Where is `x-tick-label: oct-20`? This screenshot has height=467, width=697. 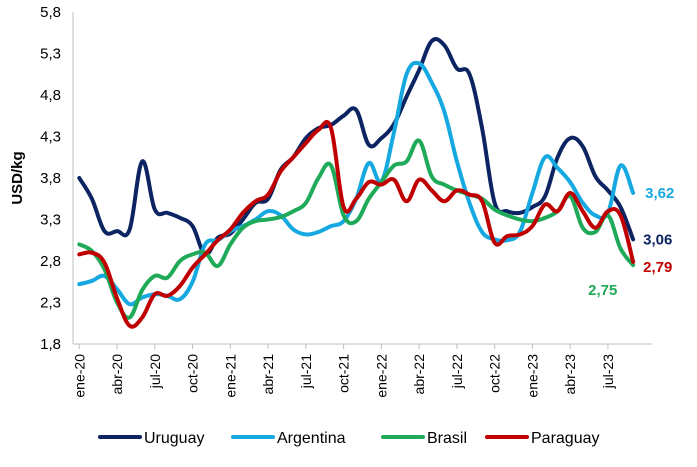 x-tick-label: oct-20 is located at coordinates (193, 373).